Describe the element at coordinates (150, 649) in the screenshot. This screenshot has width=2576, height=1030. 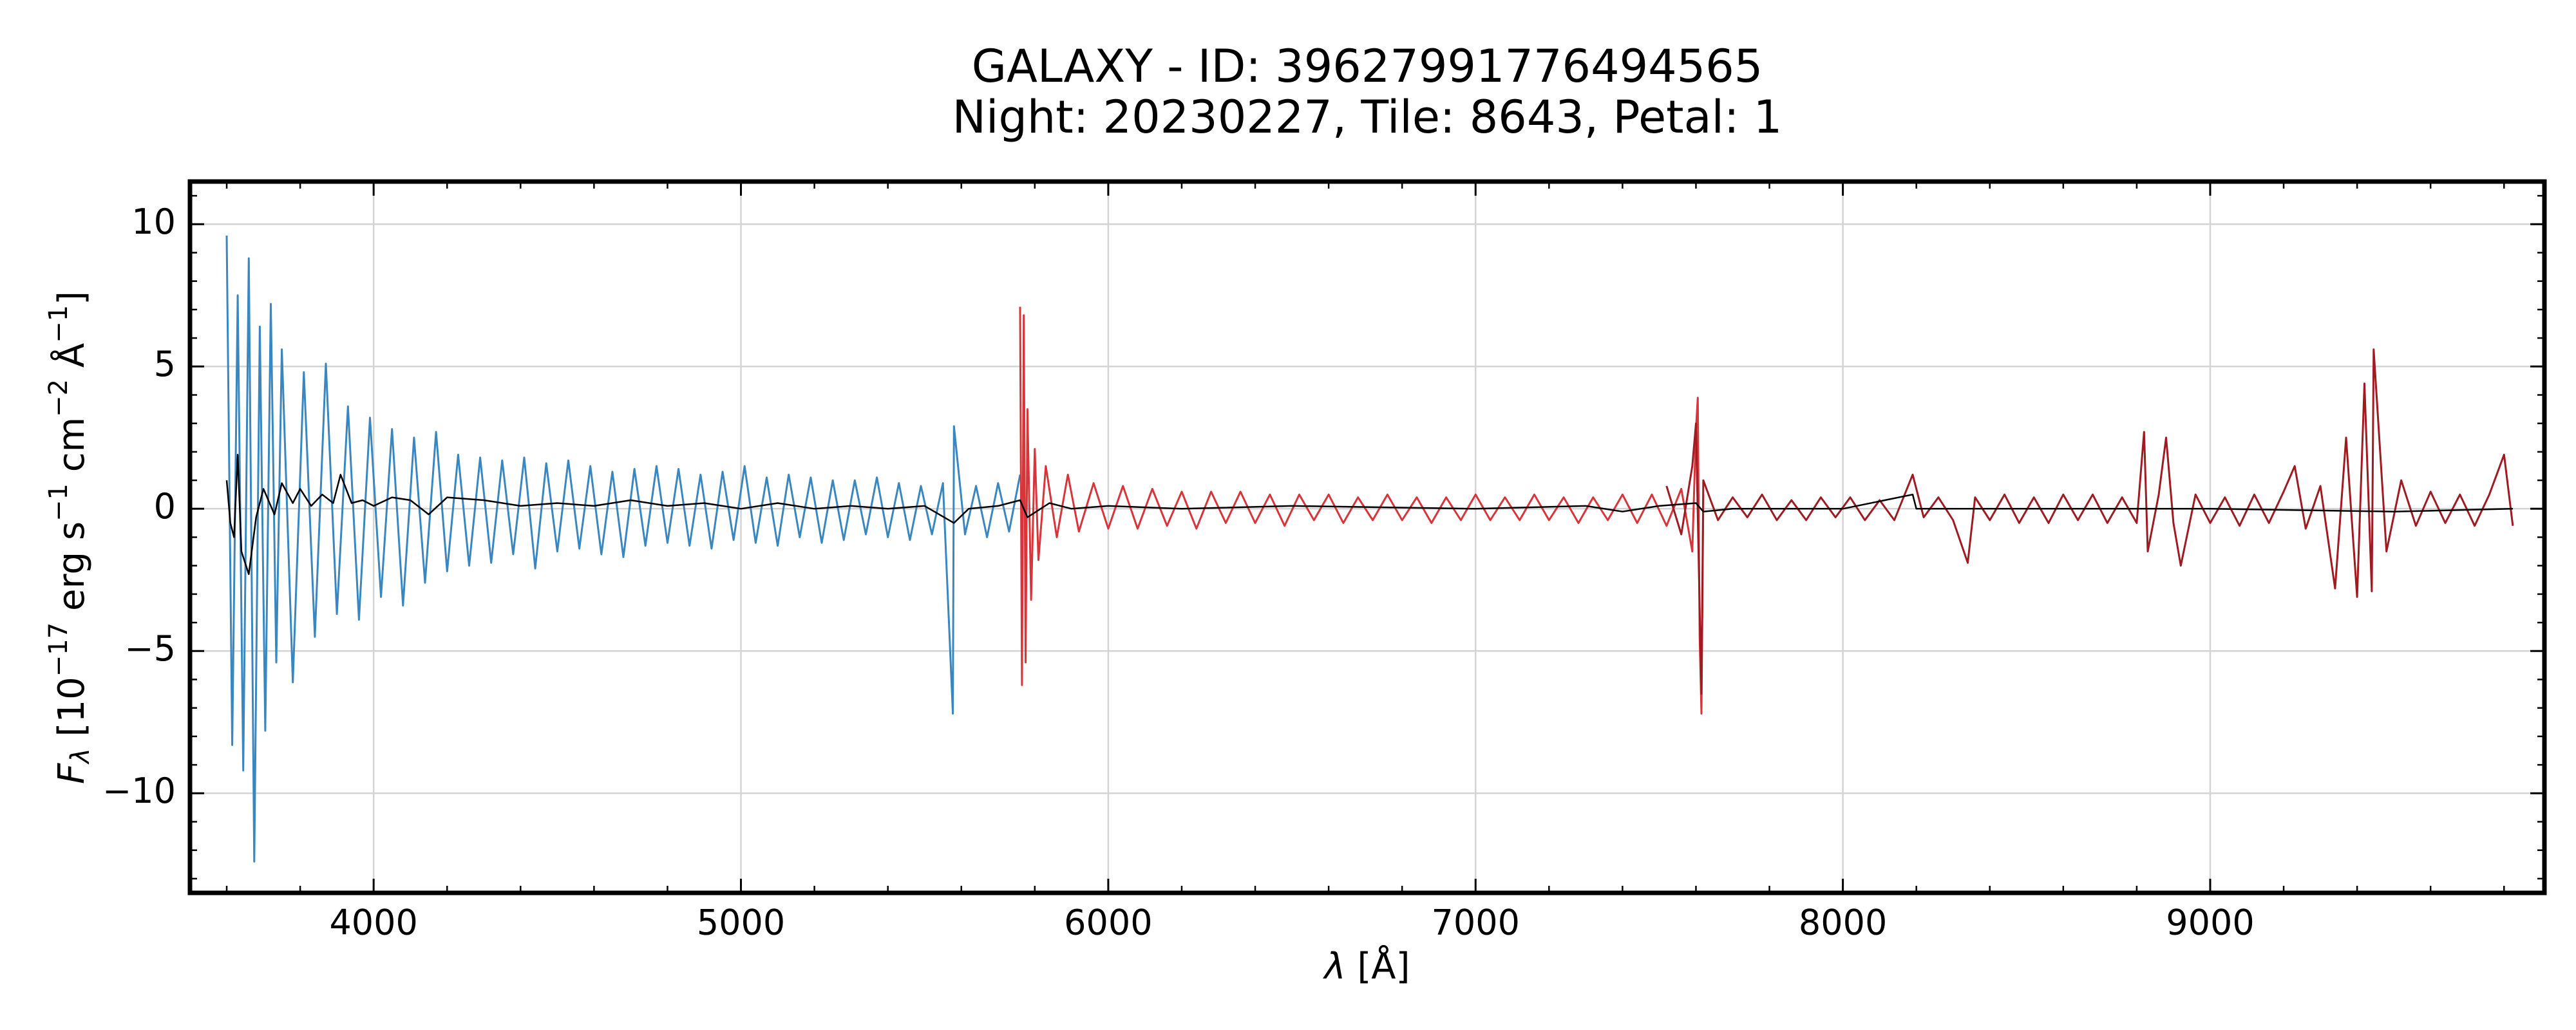
I see `y-tick-label: −5` at that location.